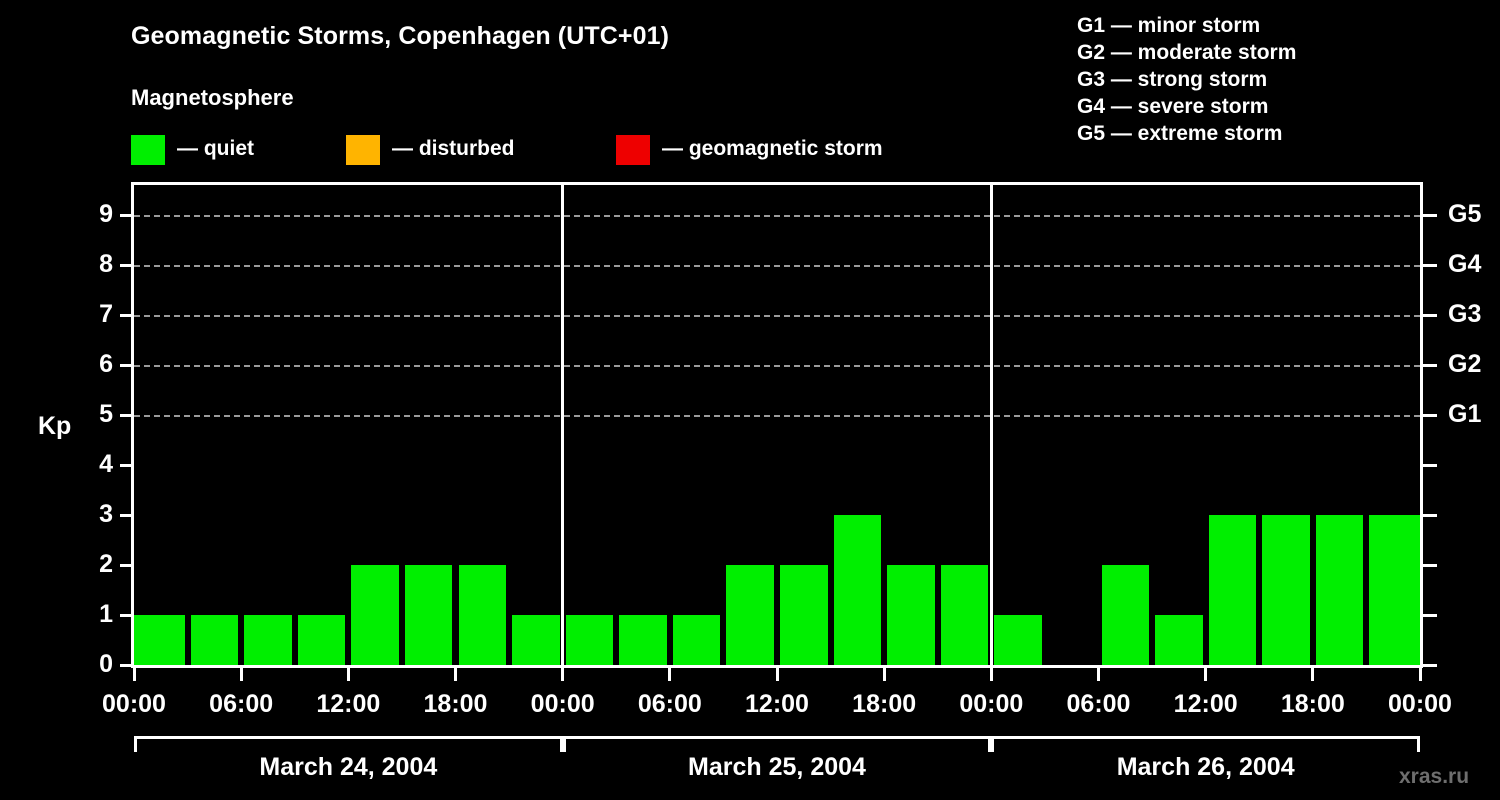 The width and height of the screenshot is (1500, 800). I want to click on legend-label: — disturbed, so click(453, 148).